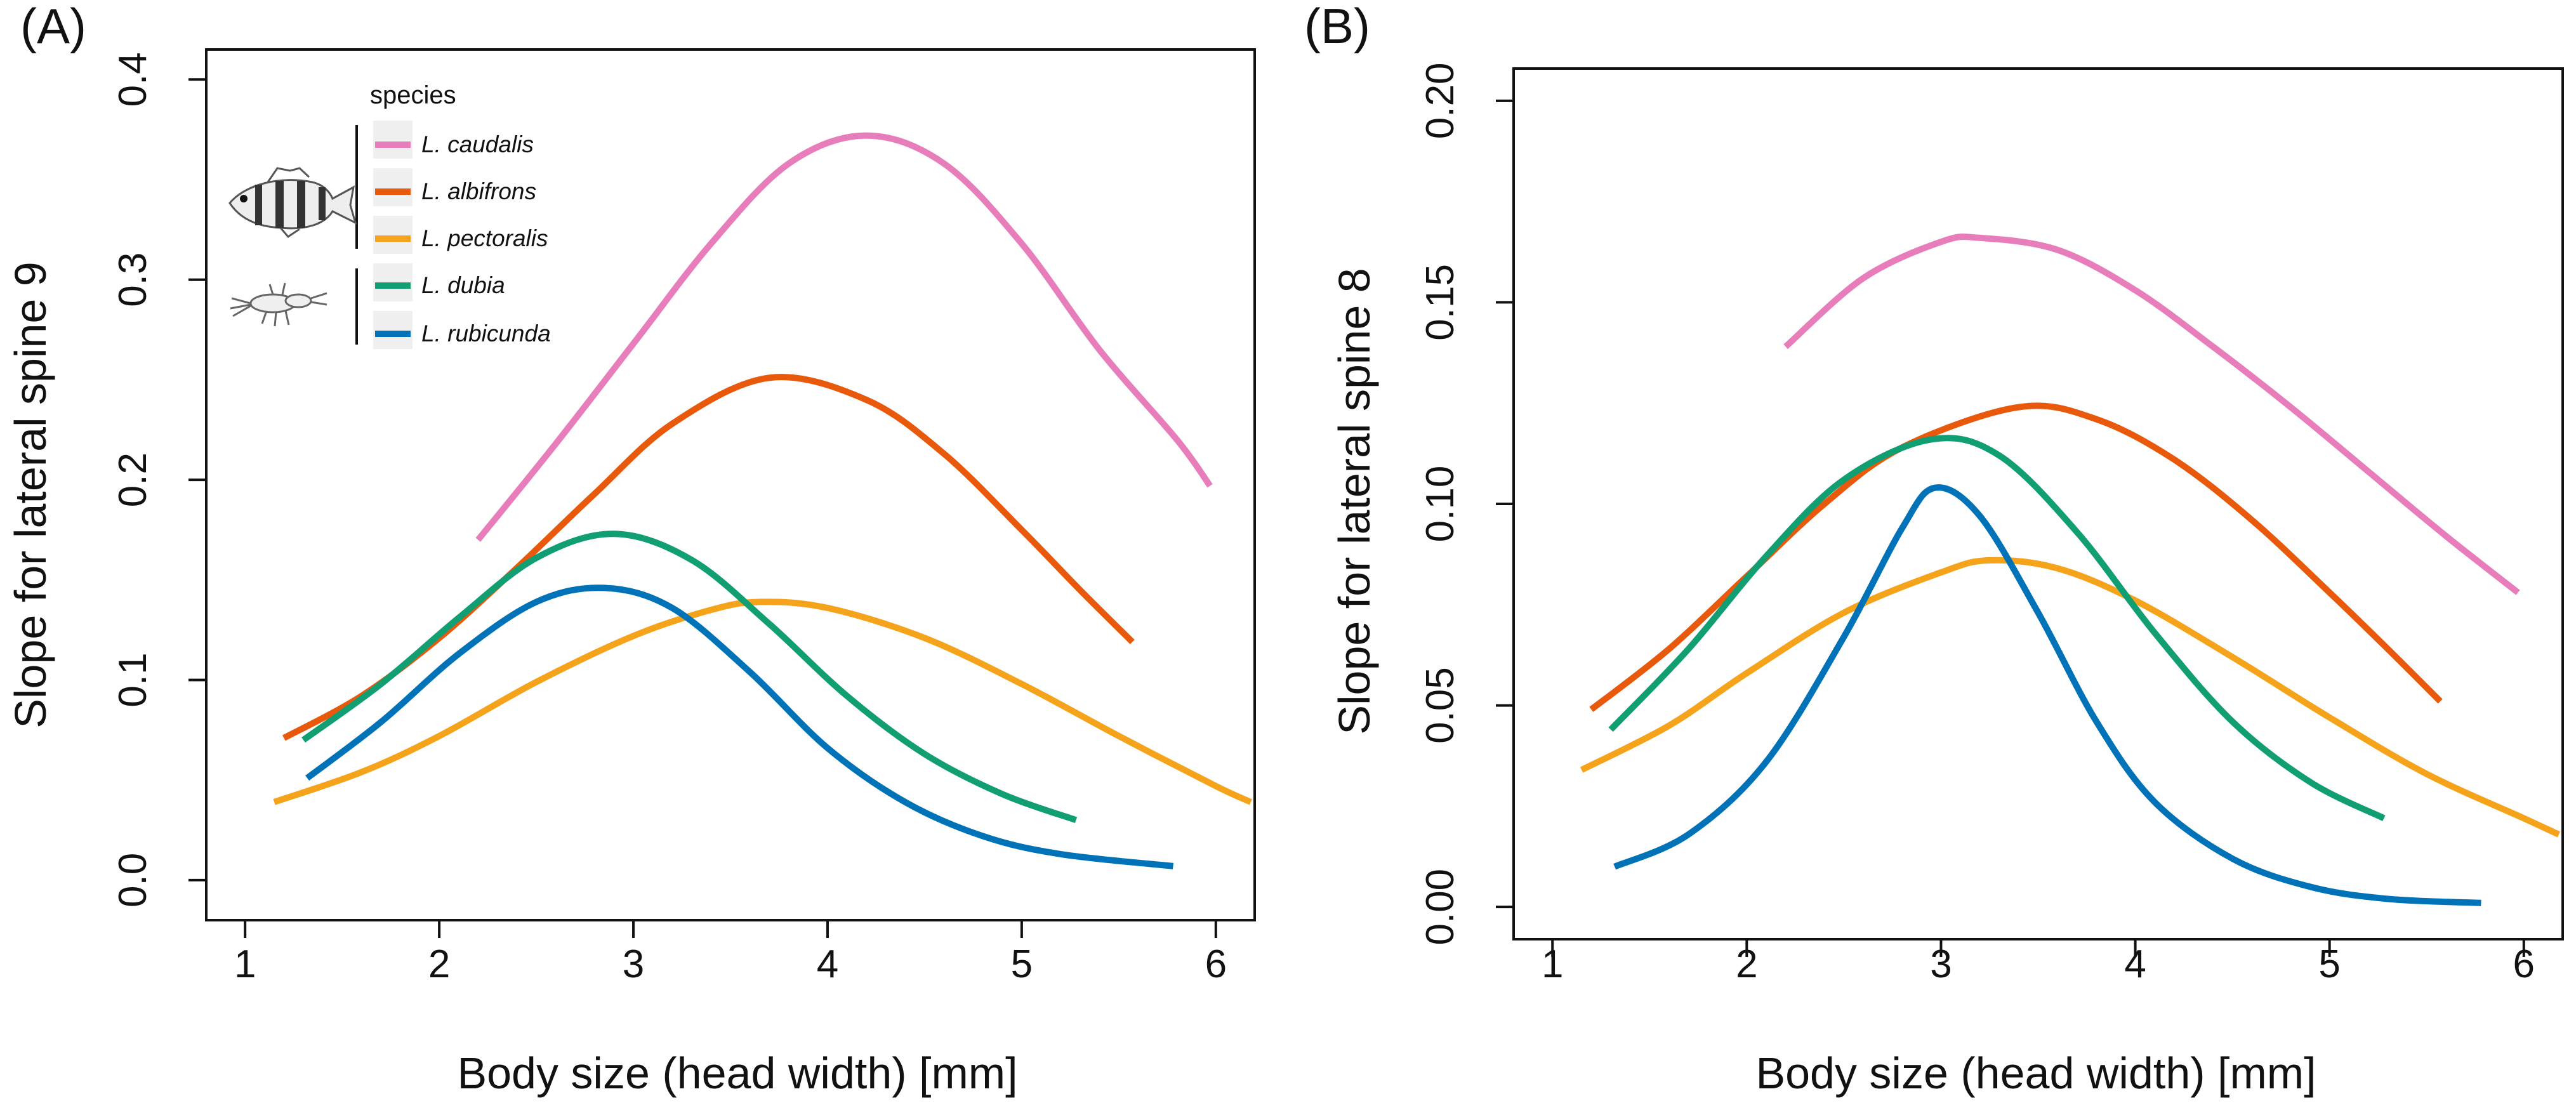  I want to click on panel-b-label: (B), so click(1337, 27).